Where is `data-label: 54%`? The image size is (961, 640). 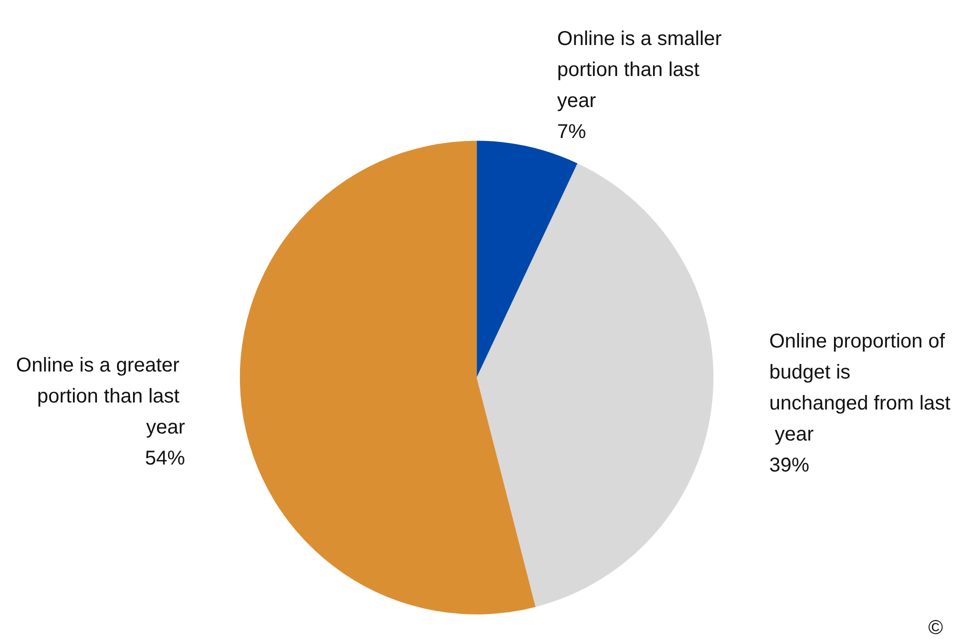
data-label: 54% is located at coordinates (165, 458).